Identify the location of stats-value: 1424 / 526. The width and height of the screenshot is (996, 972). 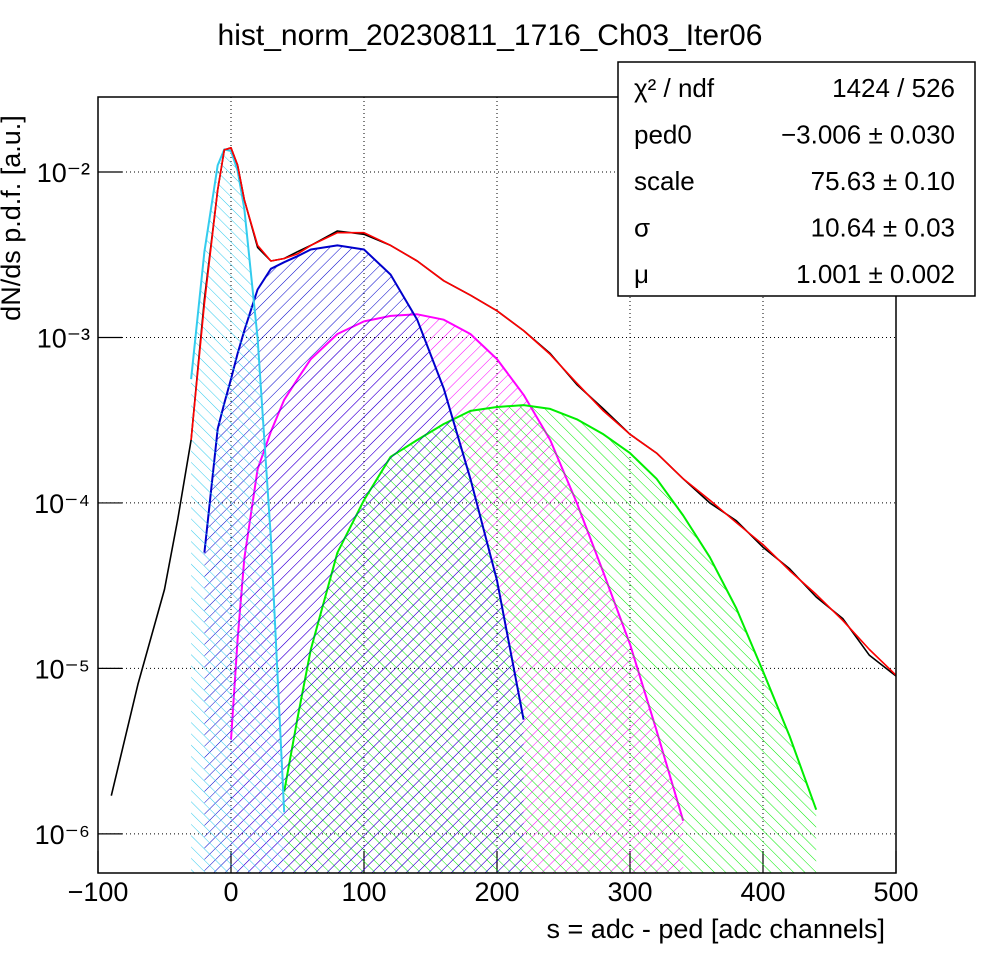
(893, 88).